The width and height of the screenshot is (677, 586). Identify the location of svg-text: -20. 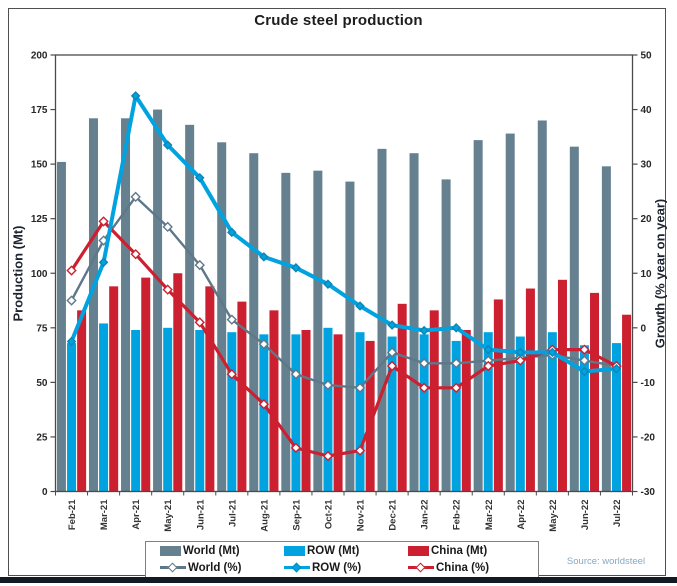
(648, 437).